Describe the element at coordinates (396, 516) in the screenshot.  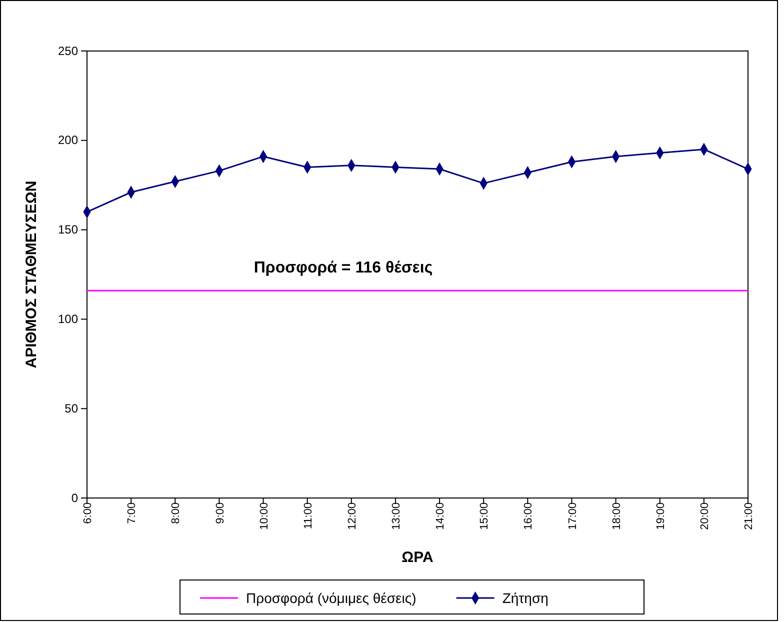
I see `x-tick-label: 13:00` at that location.